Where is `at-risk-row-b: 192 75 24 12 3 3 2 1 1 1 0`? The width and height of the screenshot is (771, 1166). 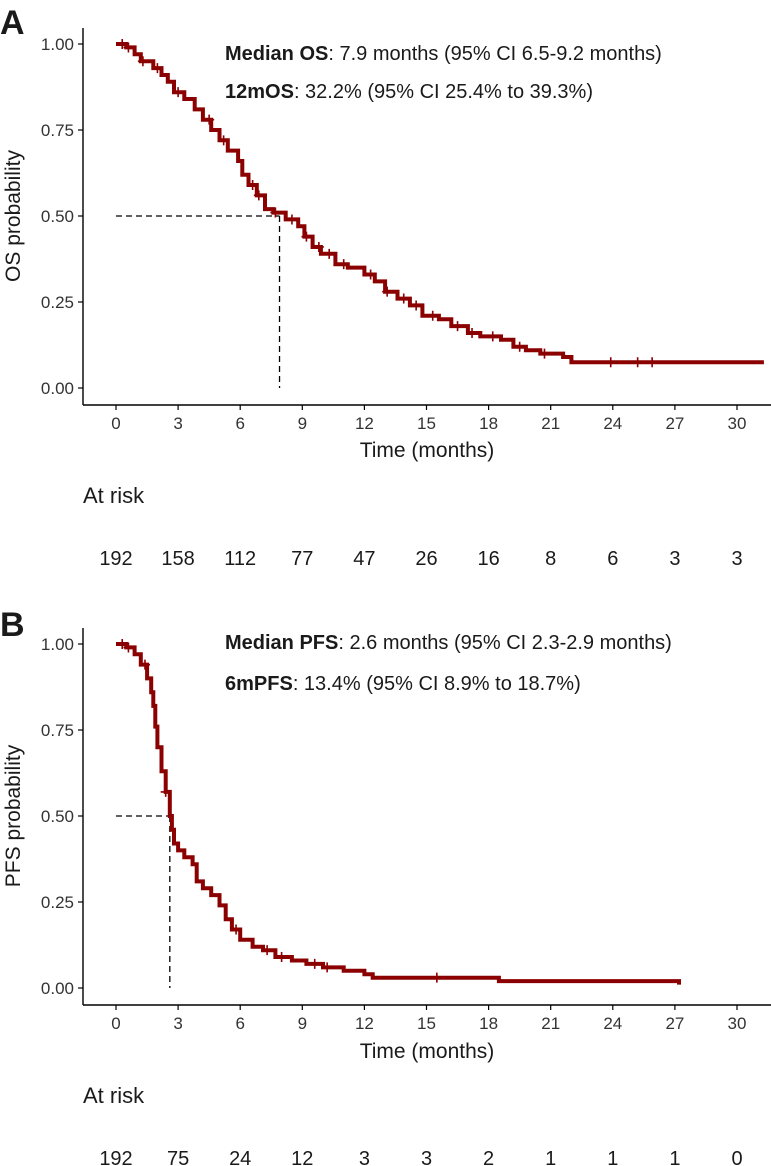
at-risk-row-b: 192 75 24 12 3 3 2 1 1 1 0 is located at coordinates (420, 1157).